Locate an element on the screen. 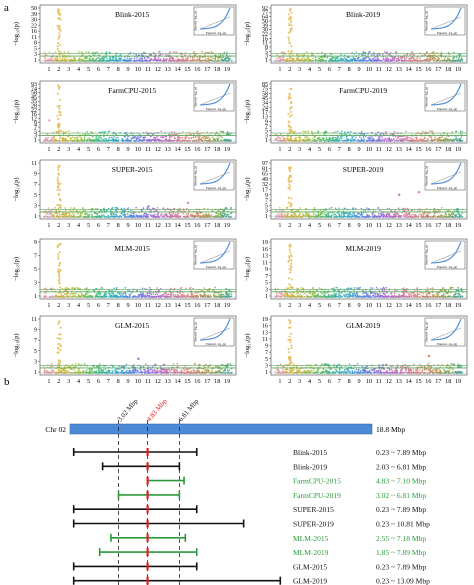 This screenshot has width=474, height=585. y-tick-label: 81 is located at coordinates (265, 169).